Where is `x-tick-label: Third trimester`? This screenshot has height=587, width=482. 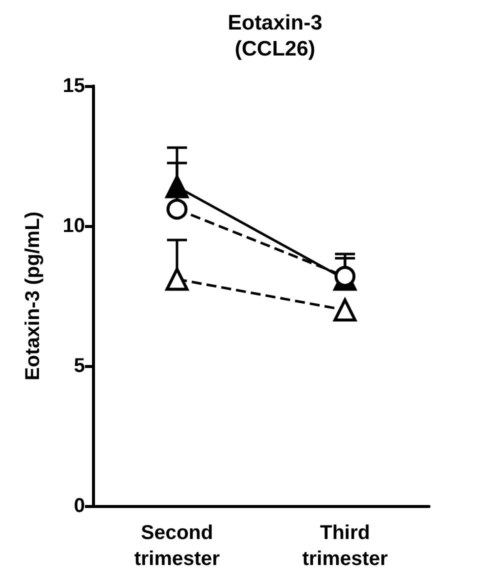
x-tick-label: Third trimester is located at coordinates (345, 546).